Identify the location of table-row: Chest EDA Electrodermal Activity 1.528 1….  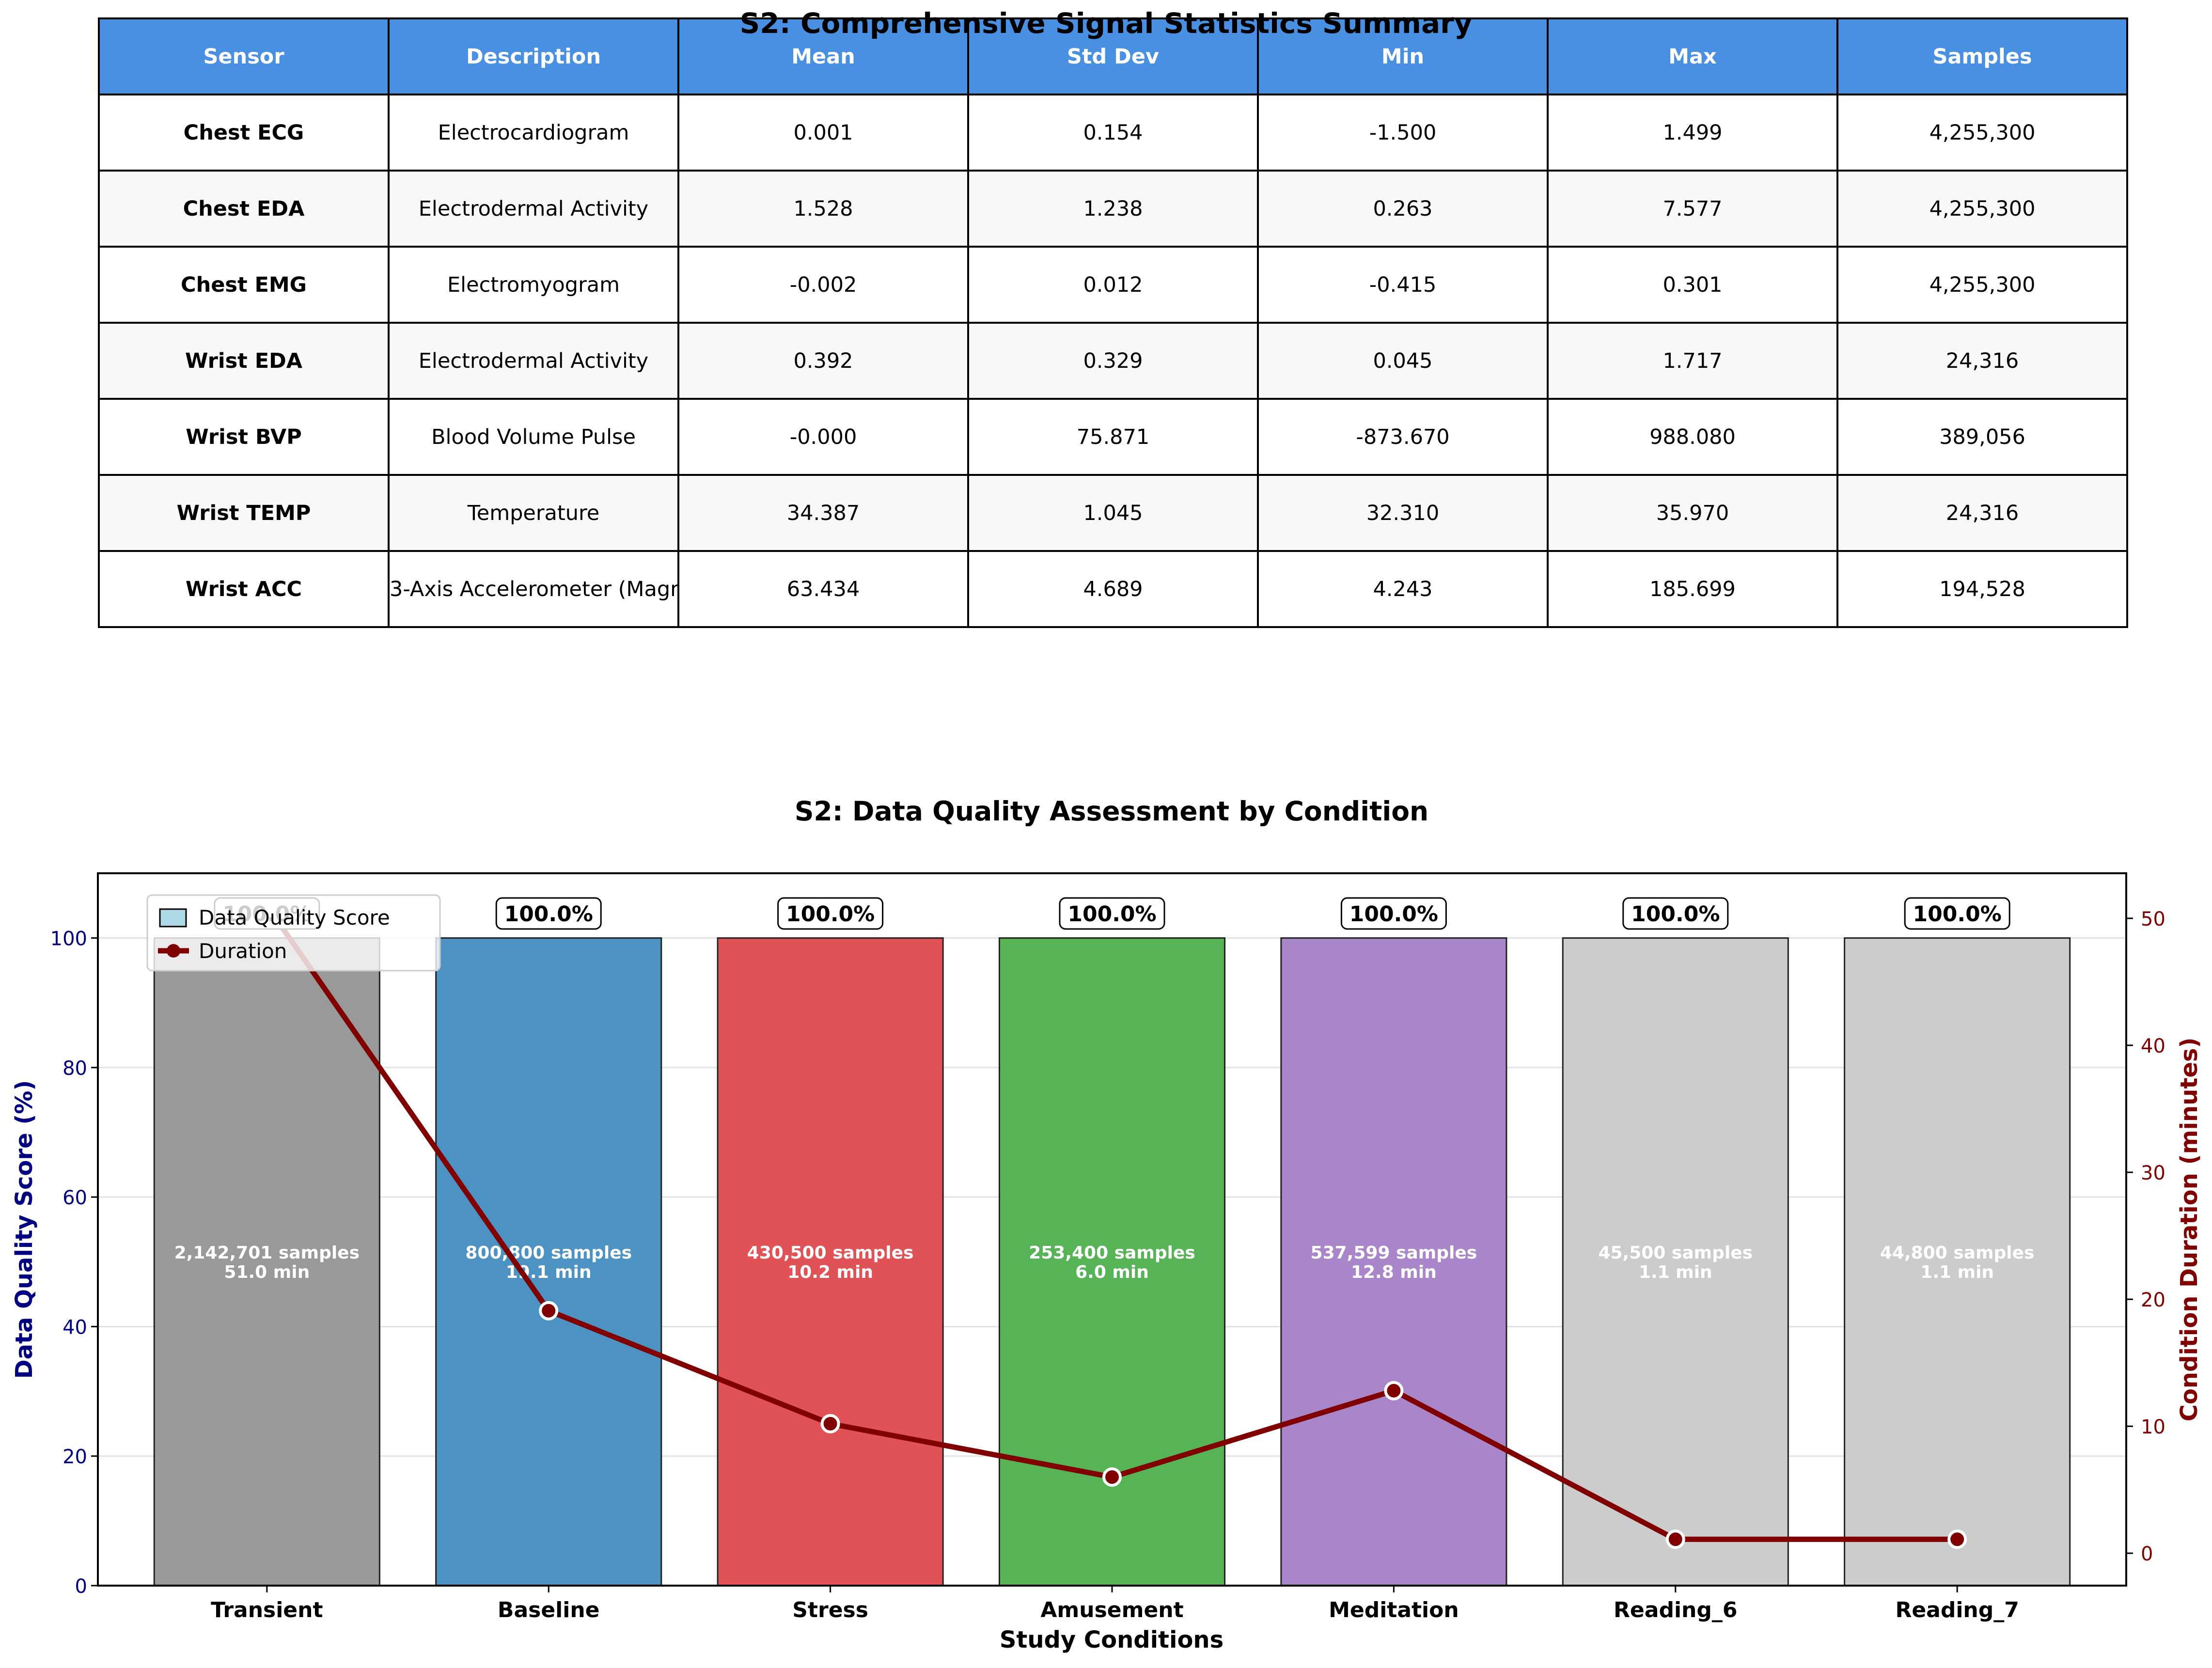
(1113, 209).